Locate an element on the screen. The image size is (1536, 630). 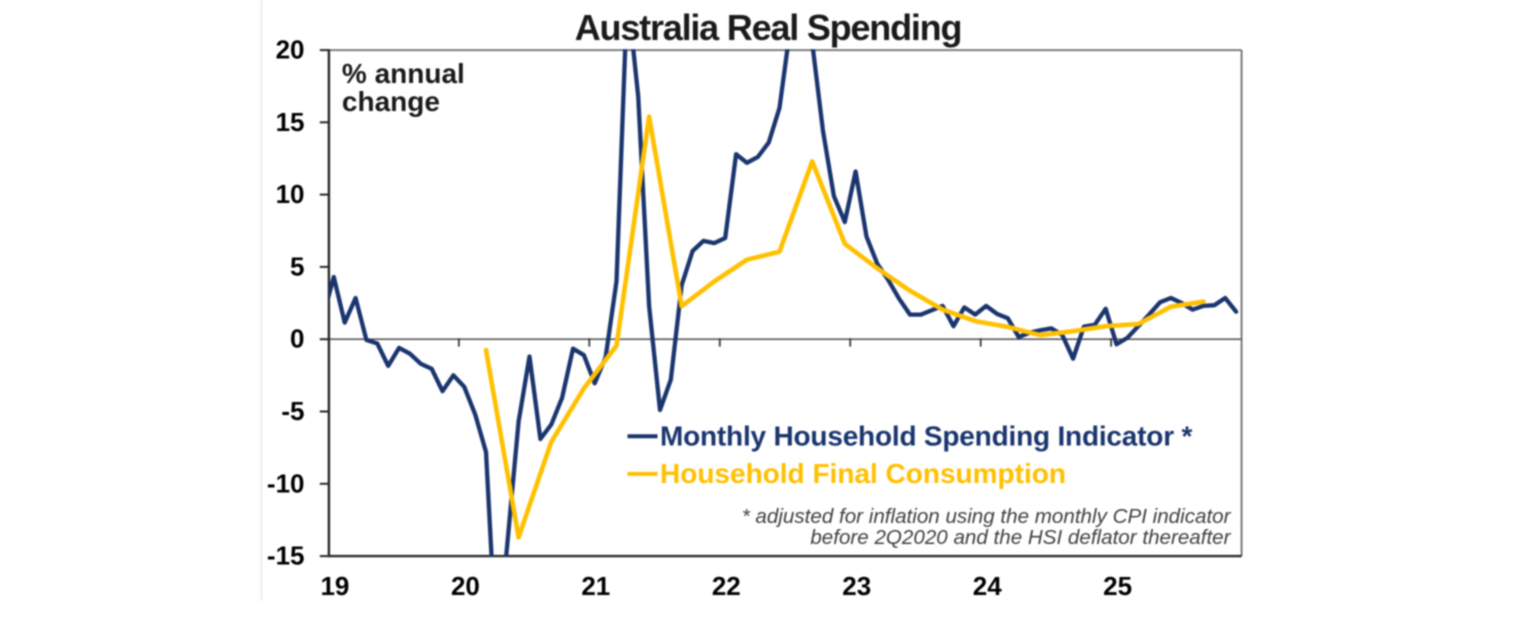
svg-text:Monthly Household Spending Ind: Monthly Household Spending Indicator * is located at coordinates (926, 436).